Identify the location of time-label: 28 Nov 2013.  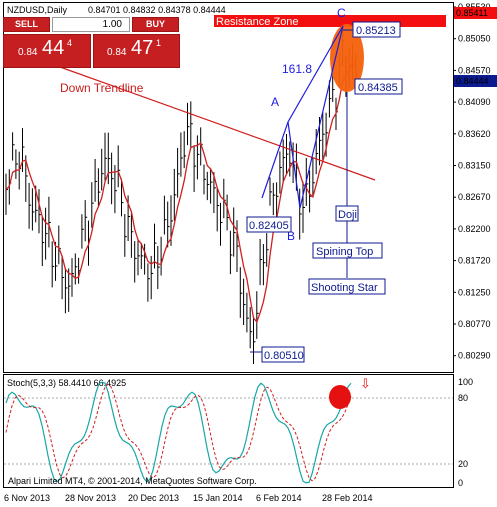
(90, 498).